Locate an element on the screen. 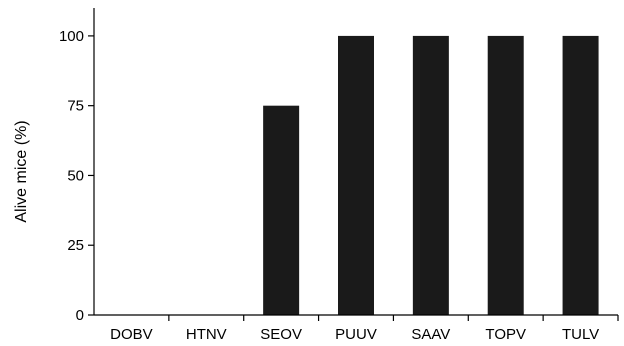 The height and width of the screenshot is (346, 624). bar-topv is located at coordinates (505, 175).